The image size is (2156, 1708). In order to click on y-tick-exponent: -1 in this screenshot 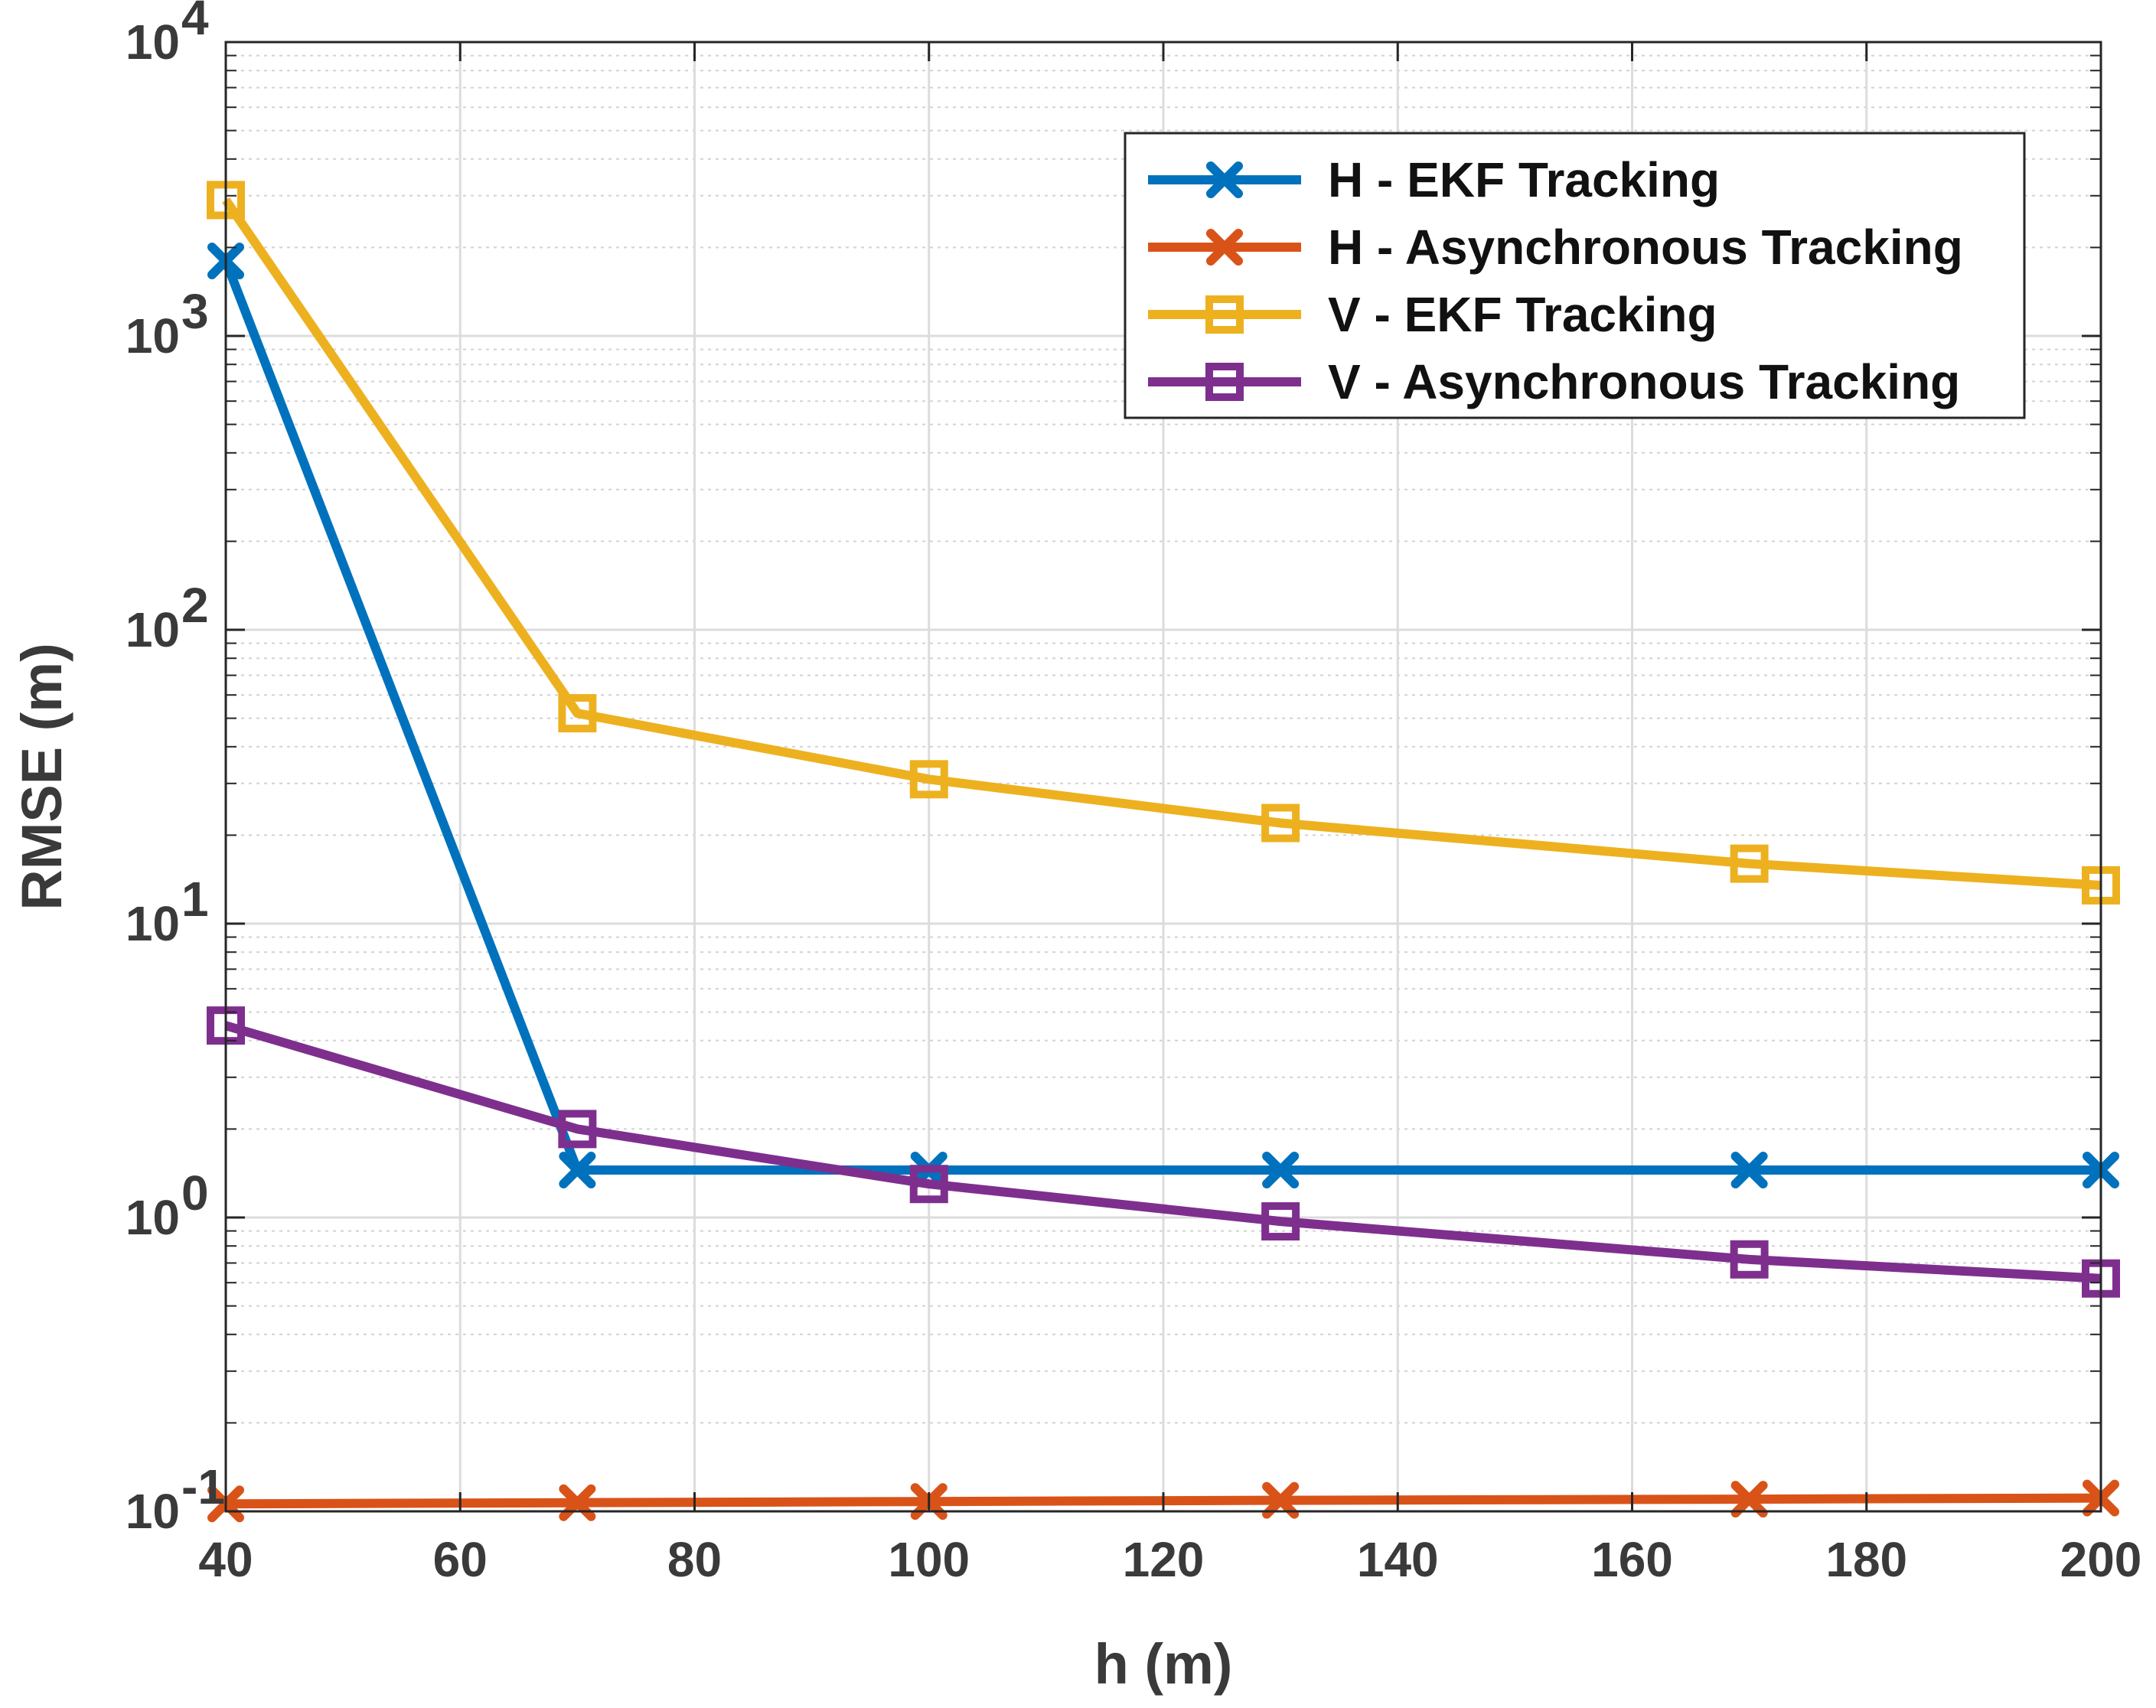, I will do `click(203, 1486)`.